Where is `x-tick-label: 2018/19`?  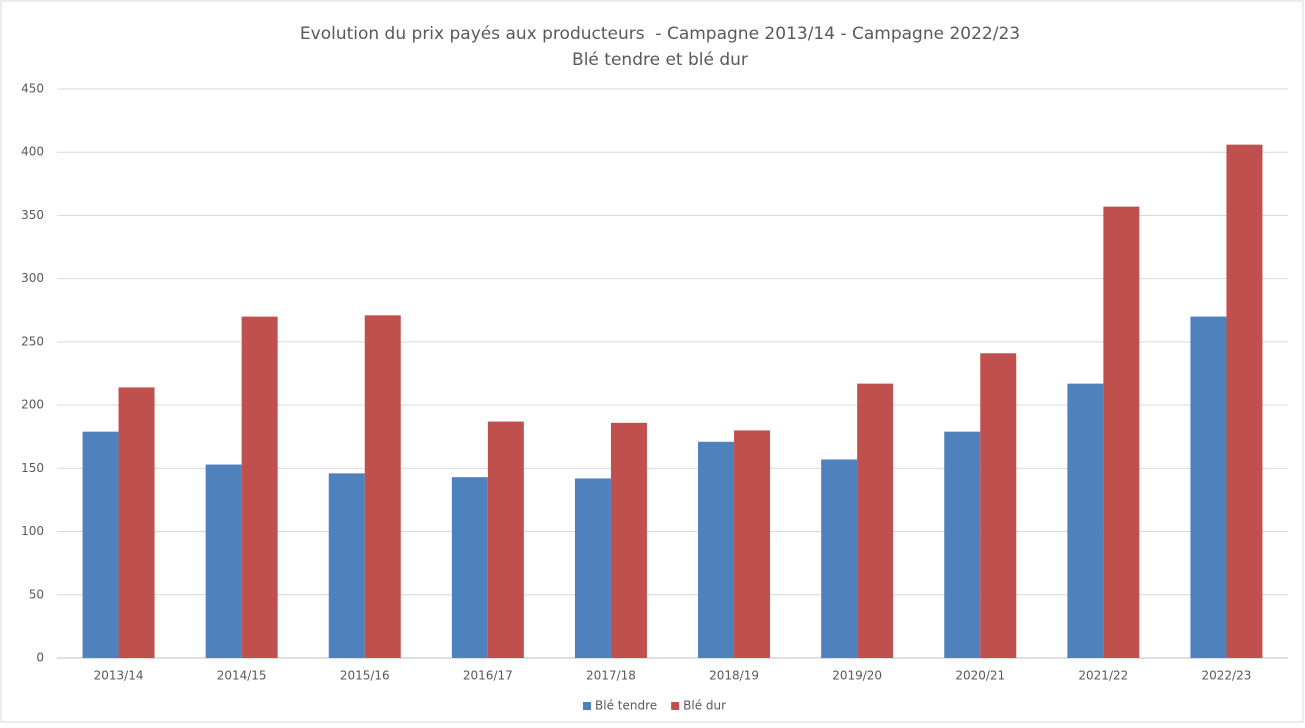
x-tick-label: 2018/19 is located at coordinates (734, 676).